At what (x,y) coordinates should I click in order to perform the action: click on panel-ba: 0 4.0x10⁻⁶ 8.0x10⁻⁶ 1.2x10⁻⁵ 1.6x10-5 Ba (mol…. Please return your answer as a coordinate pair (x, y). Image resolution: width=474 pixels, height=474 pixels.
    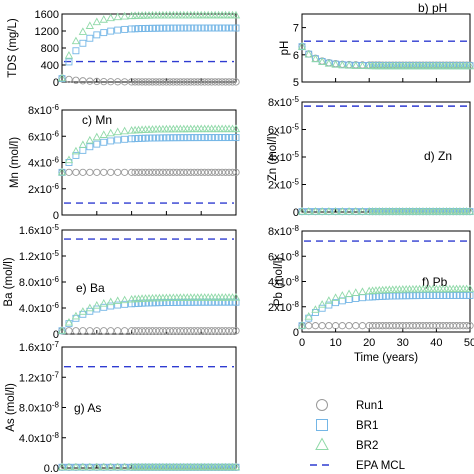
    Looking at the image, I should click on (122, 282).